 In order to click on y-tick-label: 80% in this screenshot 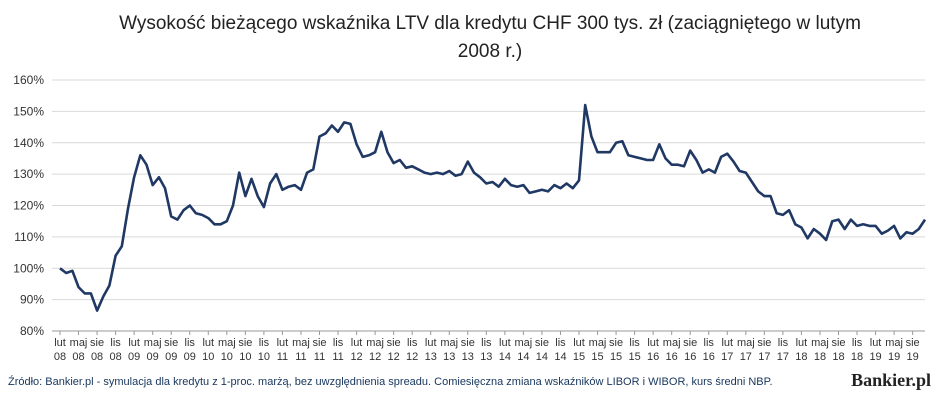, I will do `click(32, 331)`.